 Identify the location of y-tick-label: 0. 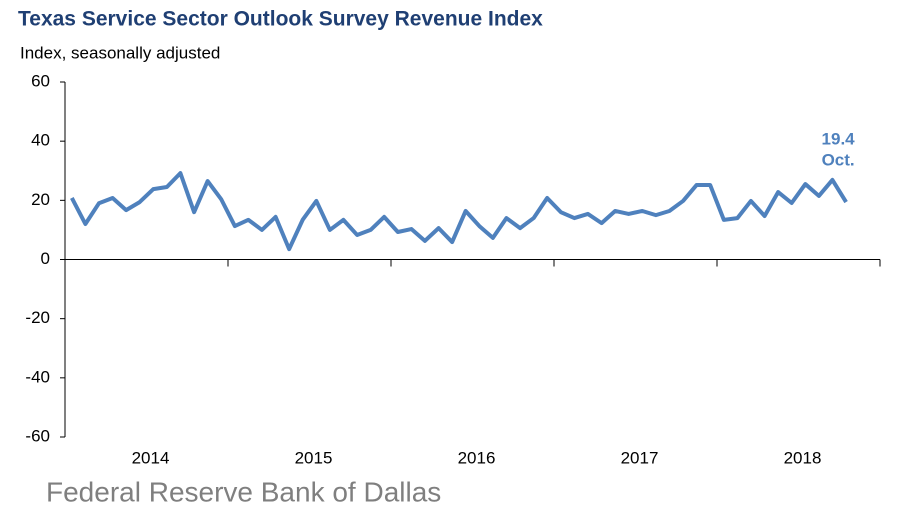
(45, 258).